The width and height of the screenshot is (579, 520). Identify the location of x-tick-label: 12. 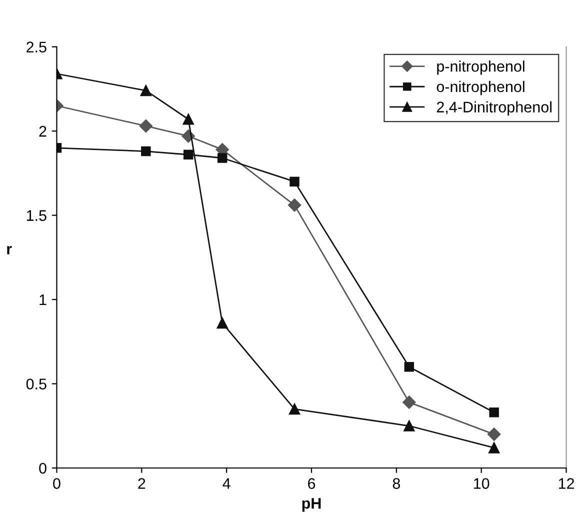
(566, 483).